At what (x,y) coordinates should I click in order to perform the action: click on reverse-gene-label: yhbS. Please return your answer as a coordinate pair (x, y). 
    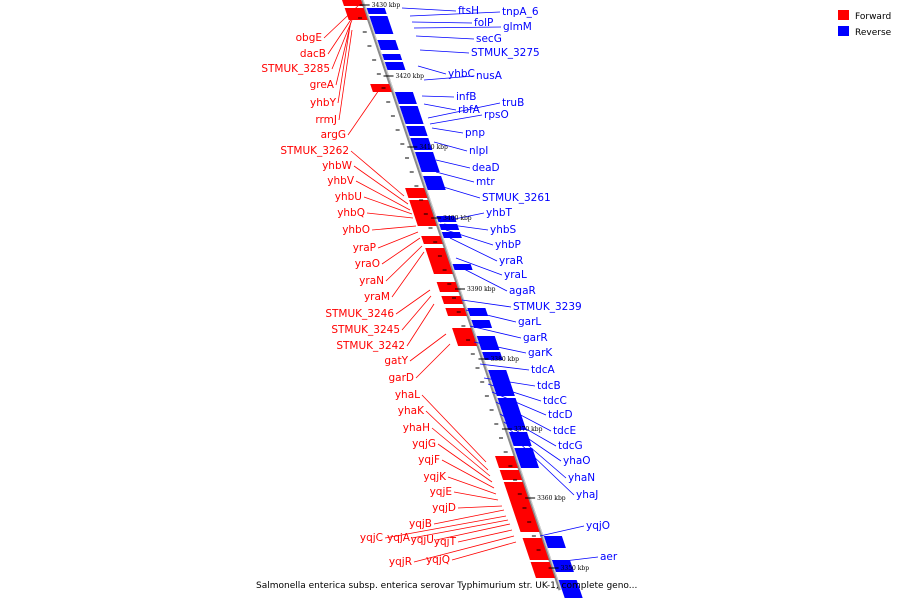
    Looking at the image, I should click on (503, 230).